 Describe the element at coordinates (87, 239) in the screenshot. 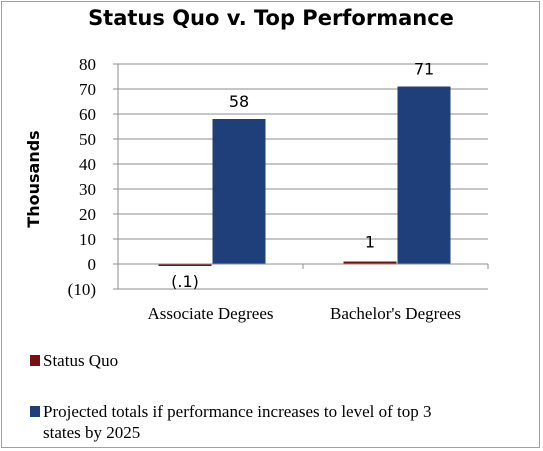

I see `y-tick-label: 10` at that location.